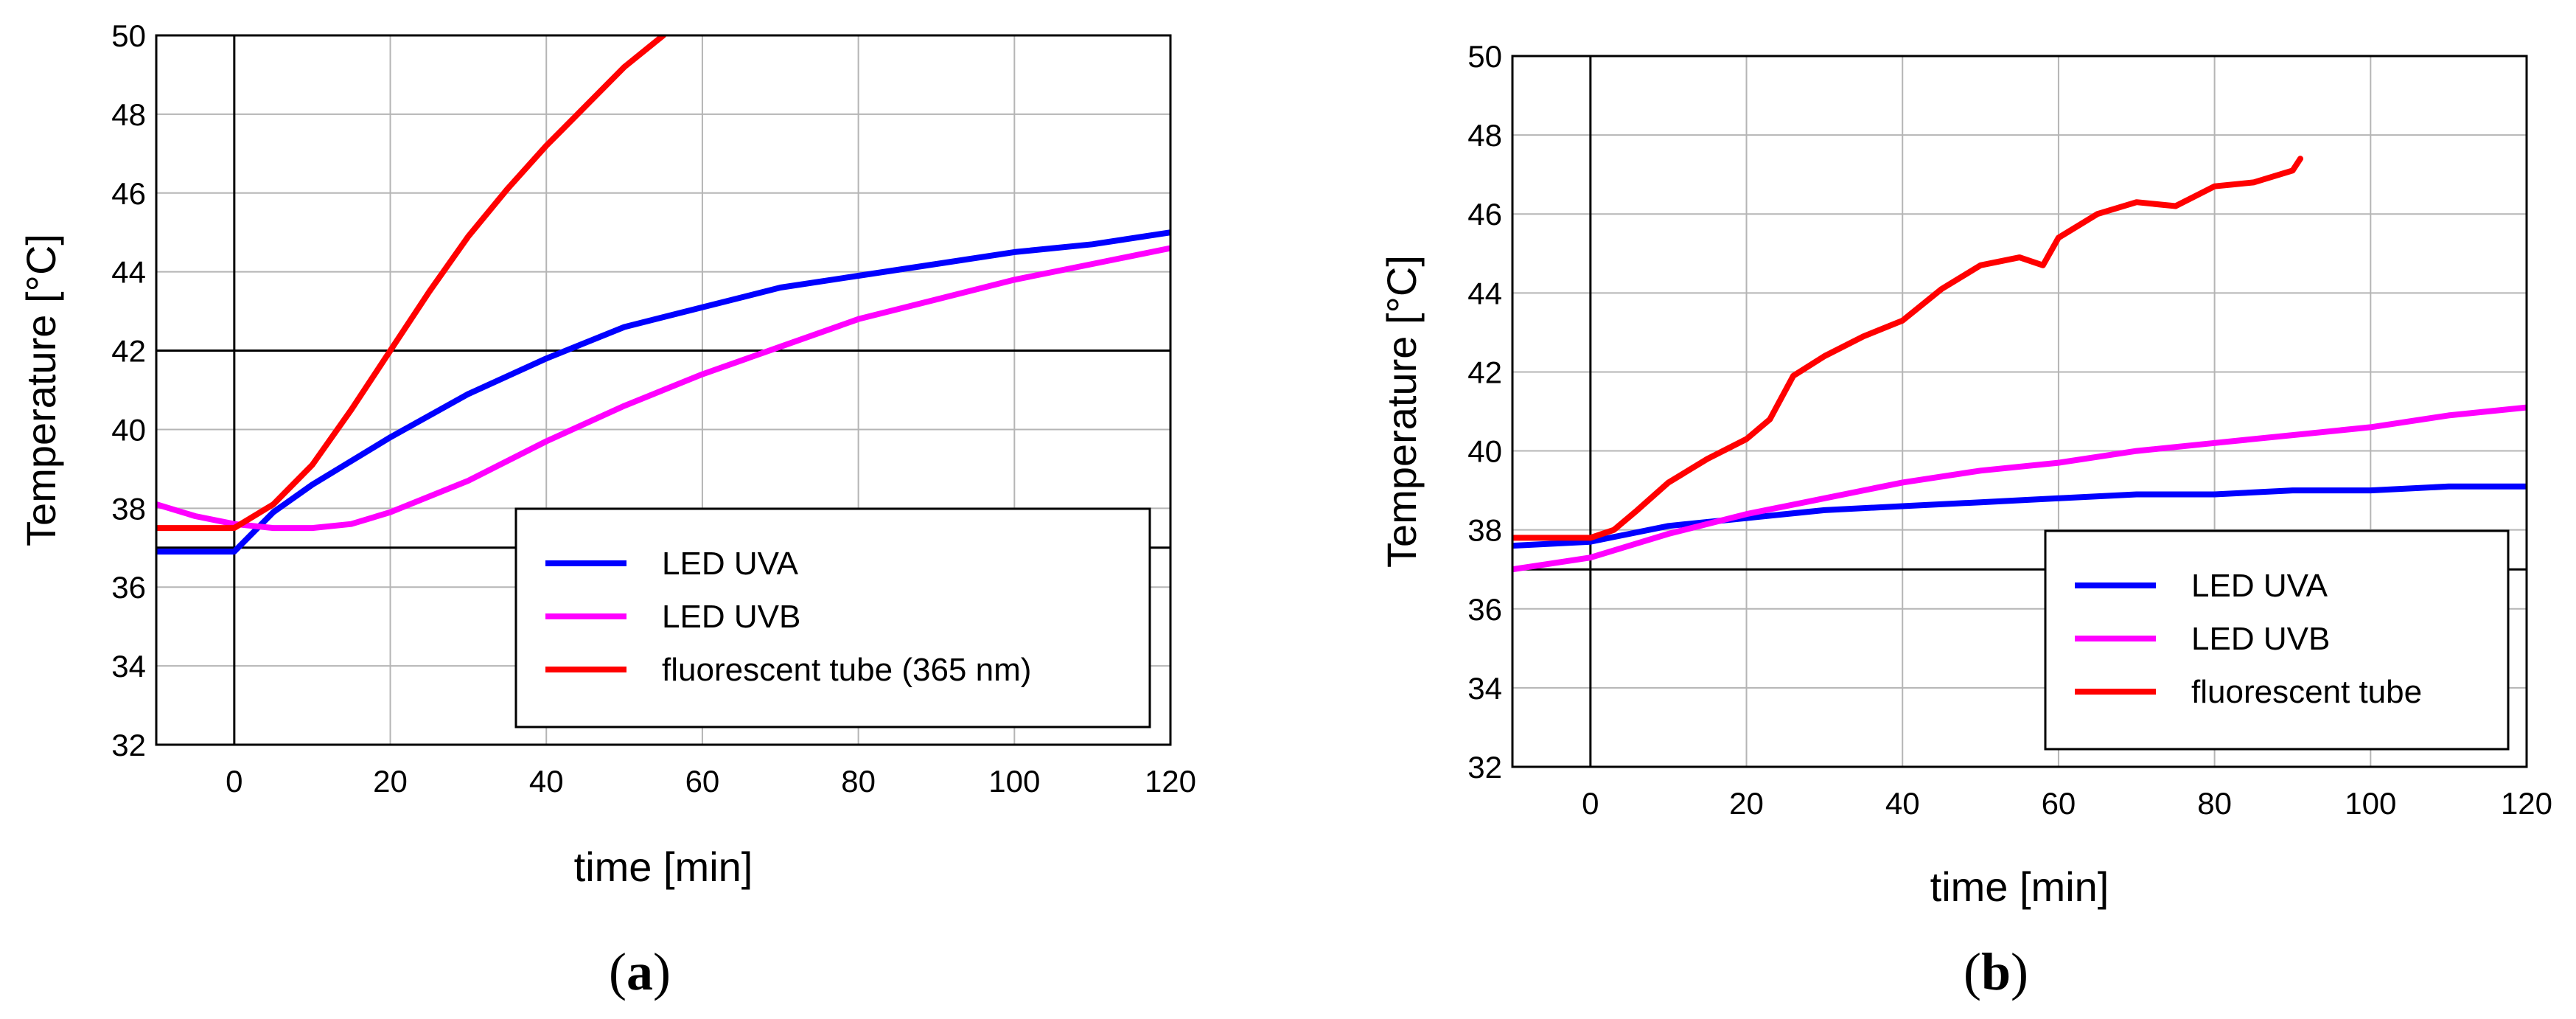  I want to click on panel-a-label-letter: a, so click(639, 971).